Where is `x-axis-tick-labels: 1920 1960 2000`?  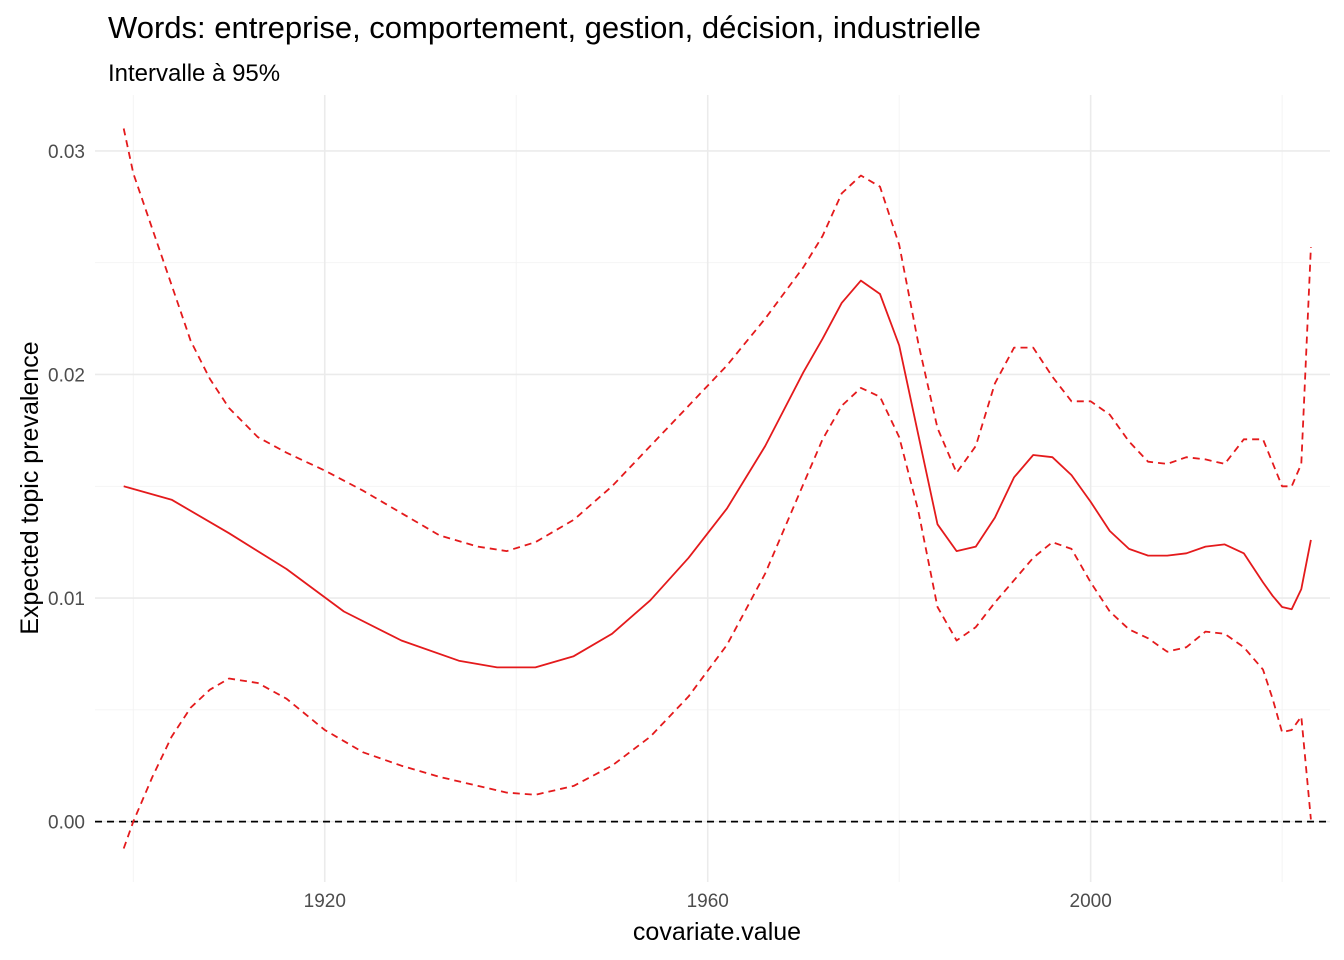
x-axis-tick-labels: 1920 1960 2000 is located at coordinates (708, 901).